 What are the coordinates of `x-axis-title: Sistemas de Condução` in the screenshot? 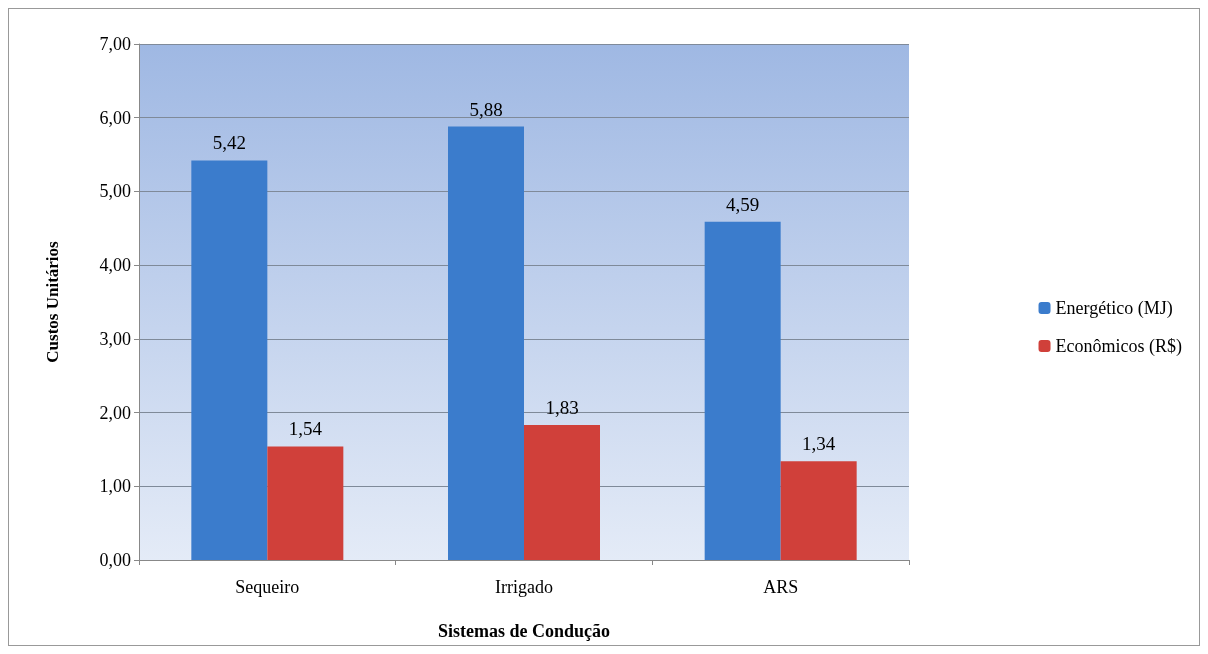 It's located at (524, 631).